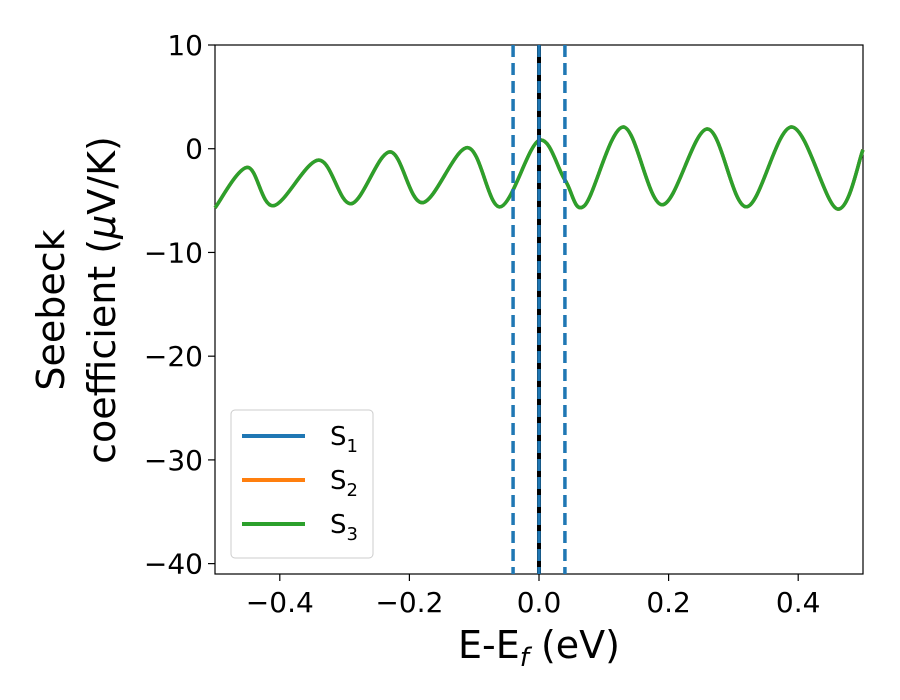 The image size is (900, 700). I want to click on y-axis-title: Seebeck coefficient (μV/K), so click(76, 300).